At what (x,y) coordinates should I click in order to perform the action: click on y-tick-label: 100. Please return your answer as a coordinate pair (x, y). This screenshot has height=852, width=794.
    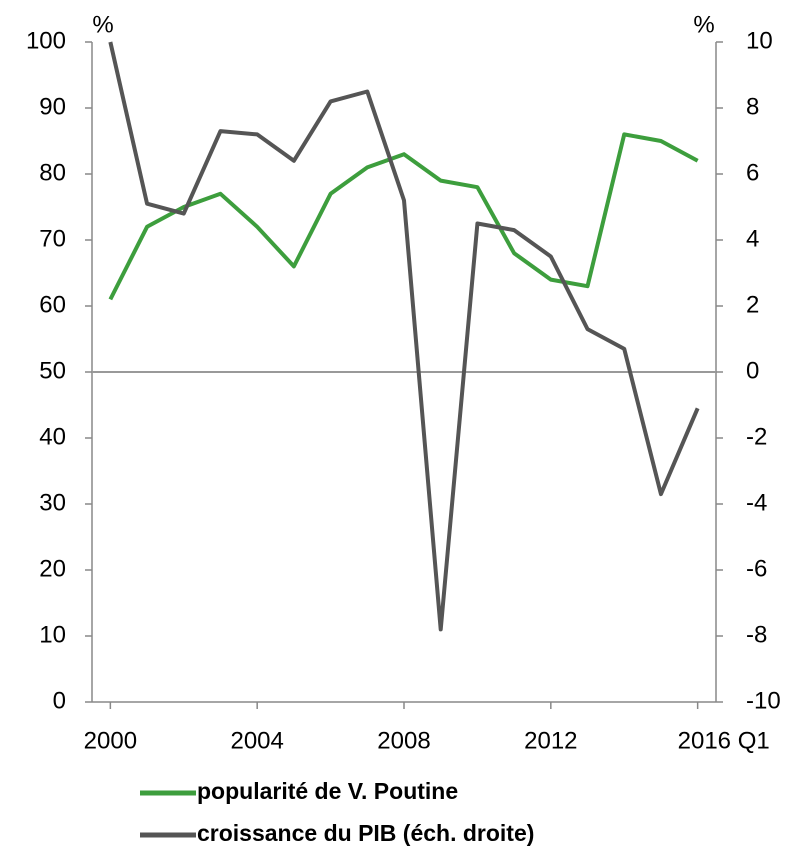
    Looking at the image, I should click on (46, 40).